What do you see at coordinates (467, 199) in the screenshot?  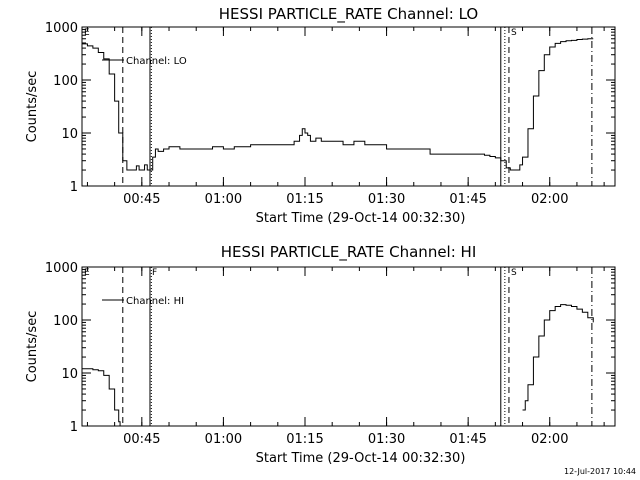 I see `panel-0-x-tick-label: 01:45` at bounding box center [467, 199].